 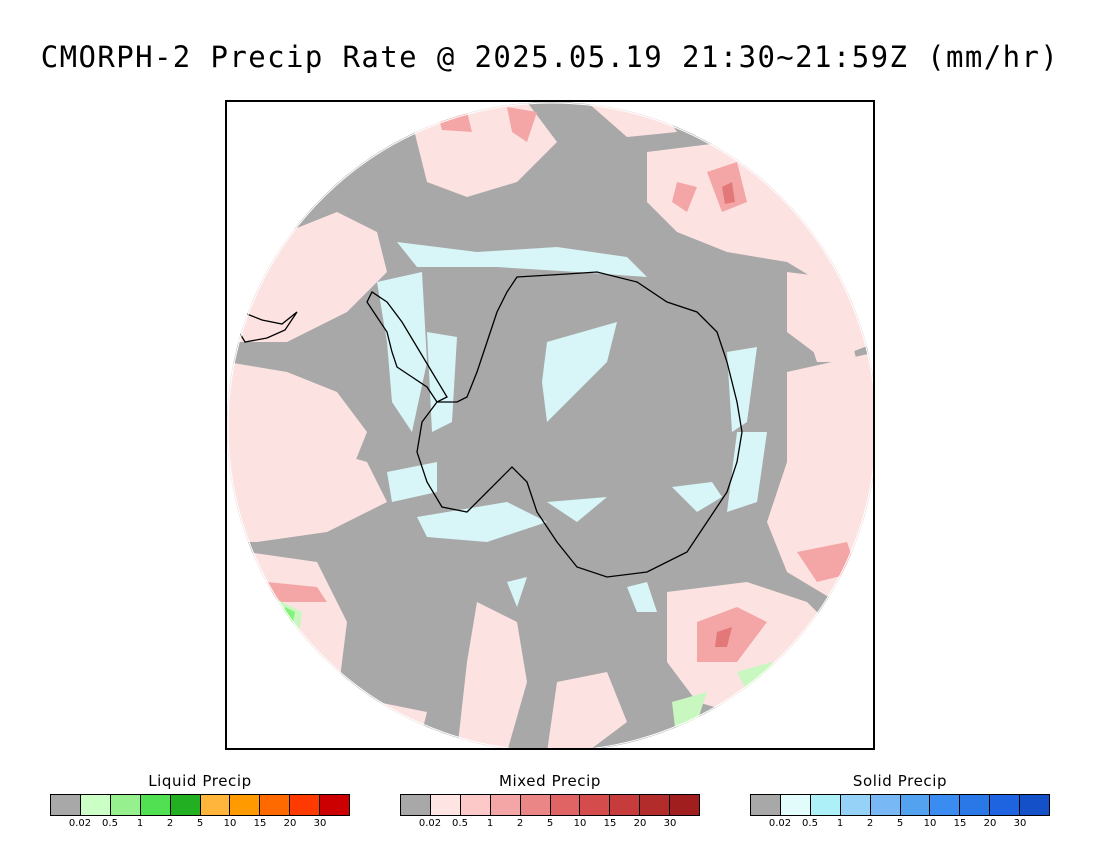 What do you see at coordinates (200, 781) in the screenshot?
I see `legend-title: Liquid Precip` at bounding box center [200, 781].